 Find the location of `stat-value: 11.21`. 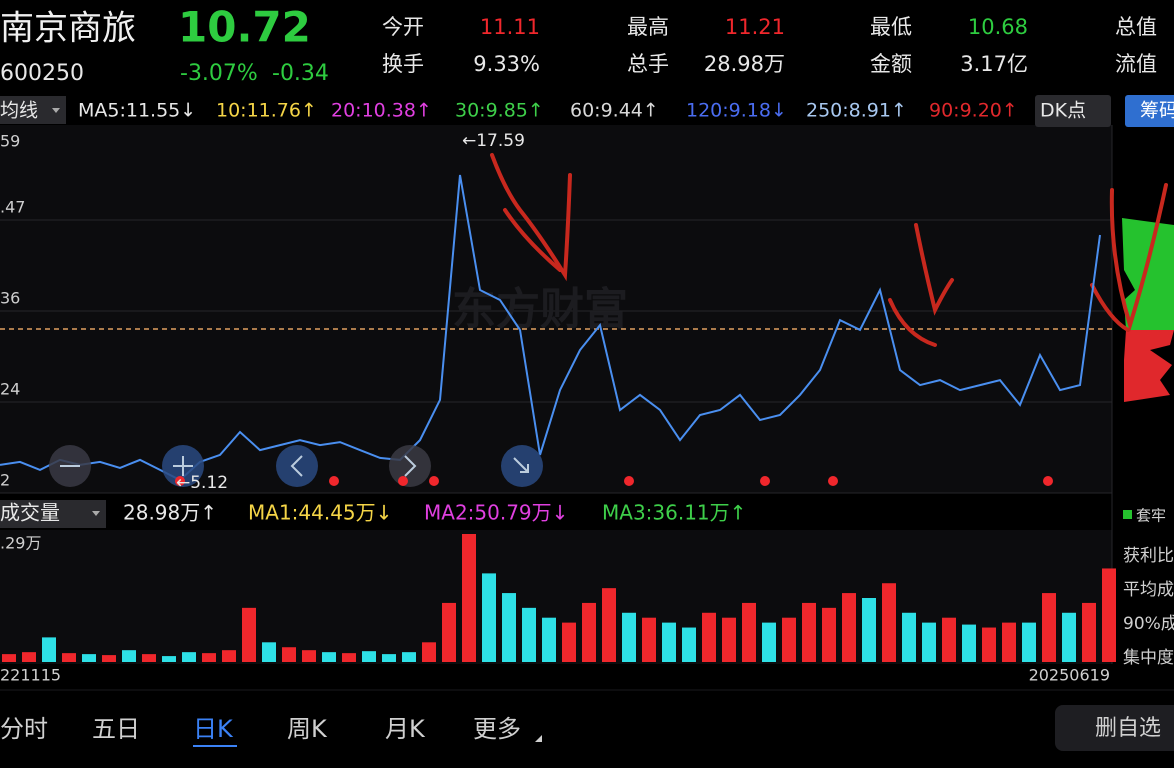

stat-value: 11.21 is located at coordinates (755, 27).